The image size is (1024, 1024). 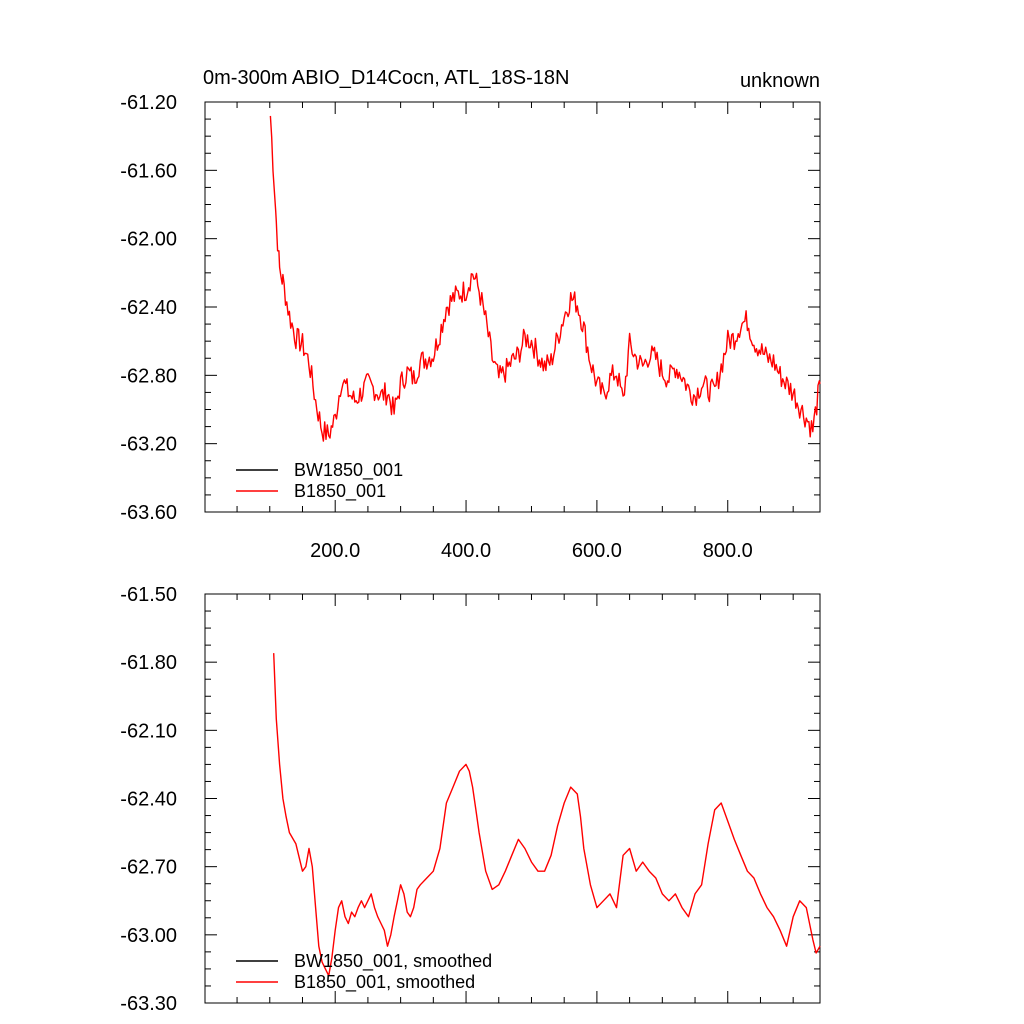 I want to click on x-tick-label: 800.0, so click(x=728, y=551).